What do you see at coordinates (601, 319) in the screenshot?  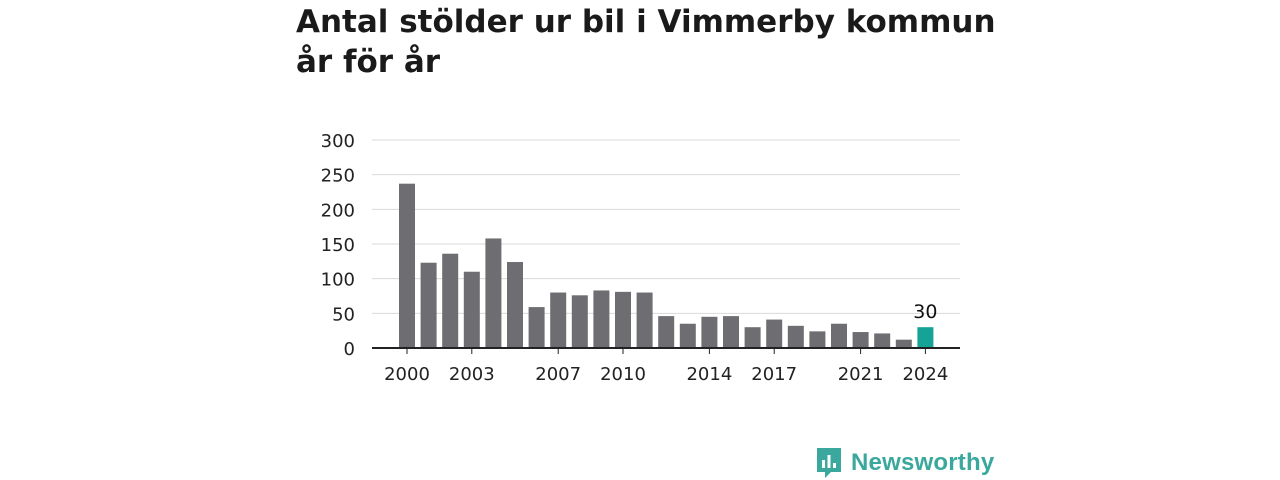 I see `bar-2009` at bounding box center [601, 319].